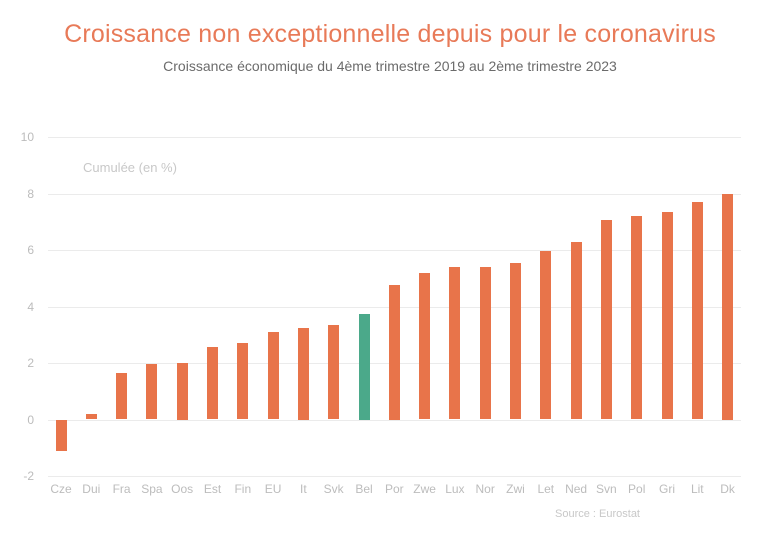  What do you see at coordinates (455, 489) in the screenshot?
I see `x-tick-label-Lux: Lux` at bounding box center [455, 489].